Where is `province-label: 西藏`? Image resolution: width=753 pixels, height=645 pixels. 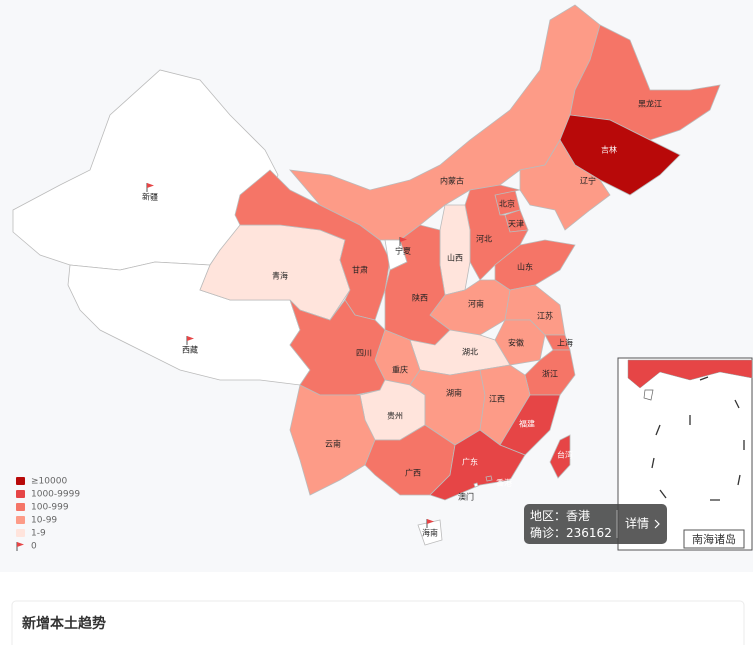
province-label: 西藏 is located at coordinates (190, 350).